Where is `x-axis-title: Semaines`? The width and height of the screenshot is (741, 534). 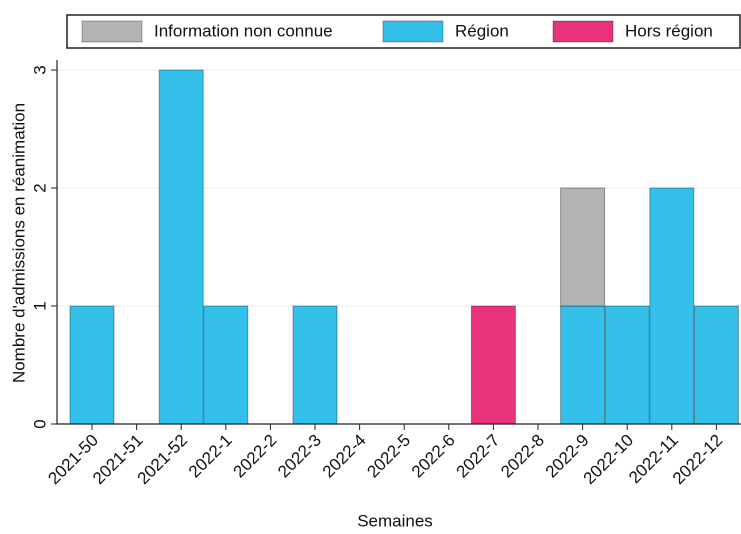 x-axis-title: Semaines is located at coordinates (395, 520).